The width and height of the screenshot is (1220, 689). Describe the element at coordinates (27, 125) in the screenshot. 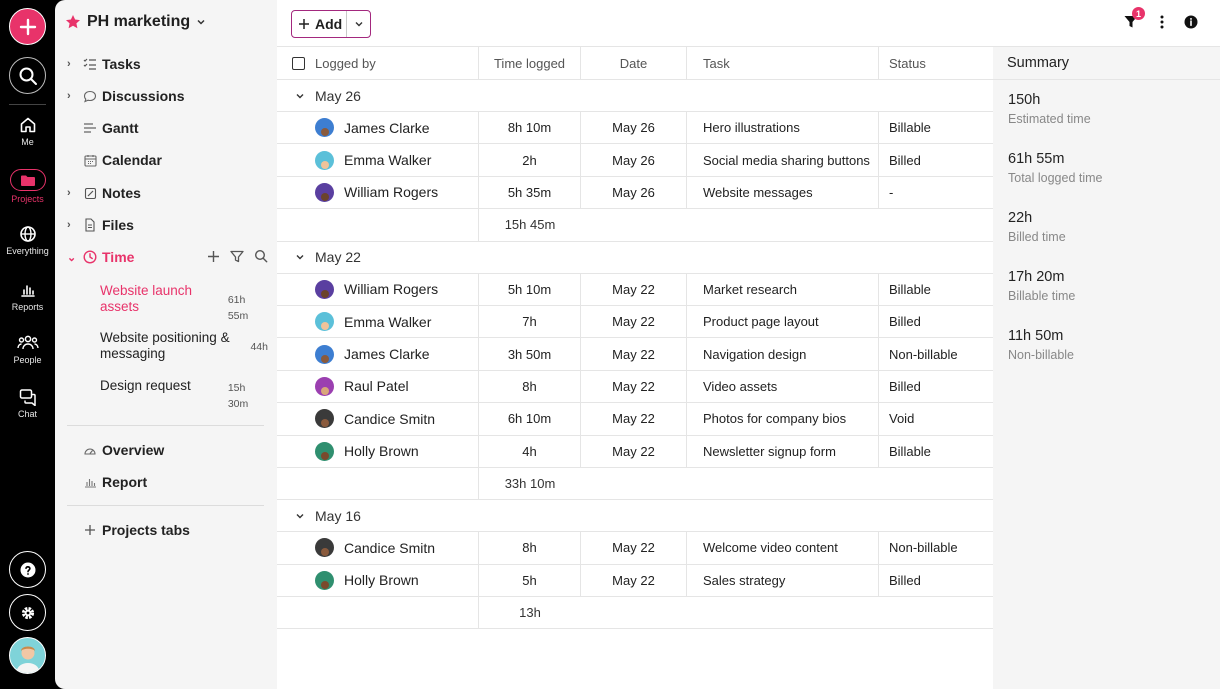

I see `home-icon` at that location.